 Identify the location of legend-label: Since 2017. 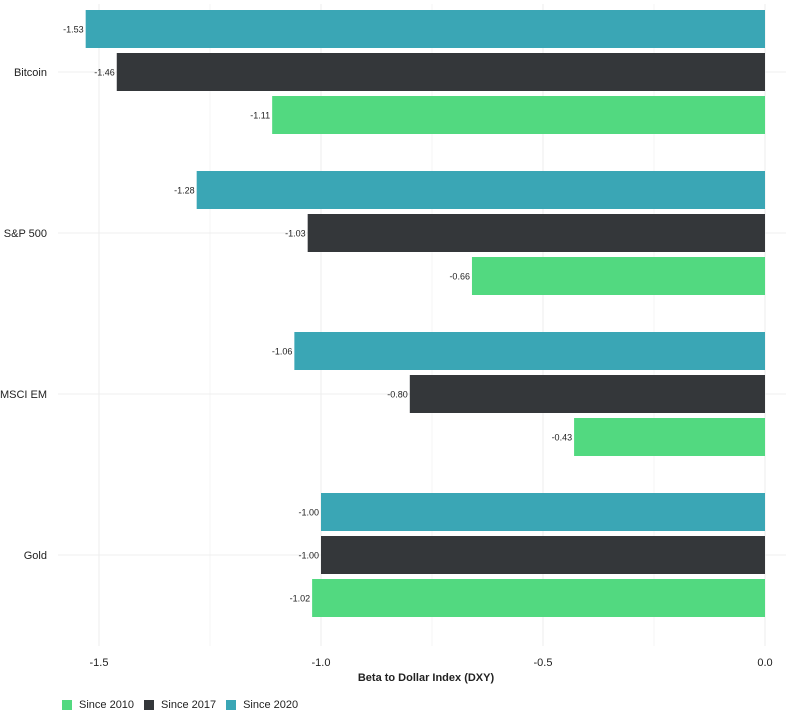
(189, 705).